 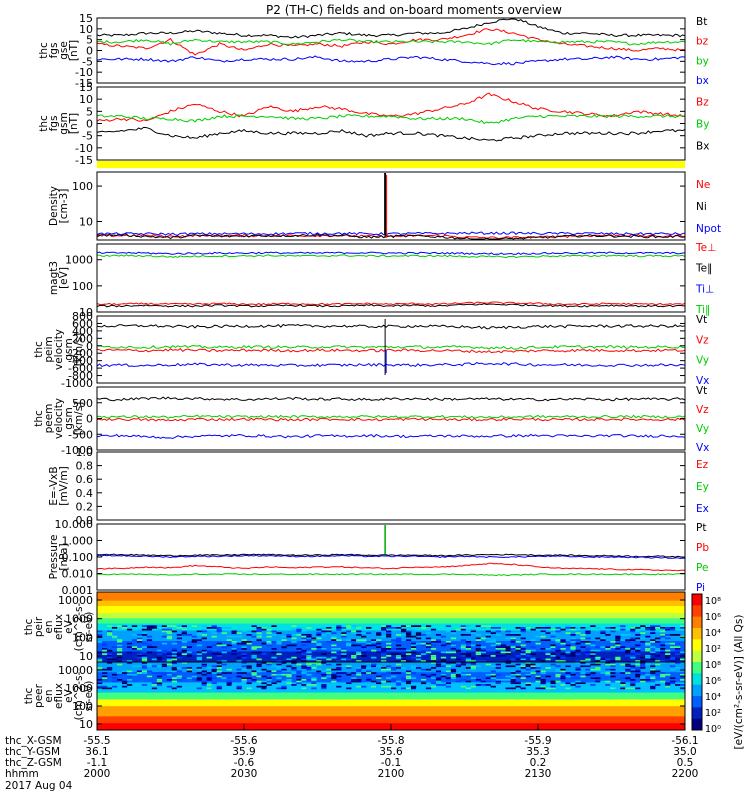 What do you see at coordinates (54, 206) in the screenshot?
I see `y-axis-label: Density` at bounding box center [54, 206].